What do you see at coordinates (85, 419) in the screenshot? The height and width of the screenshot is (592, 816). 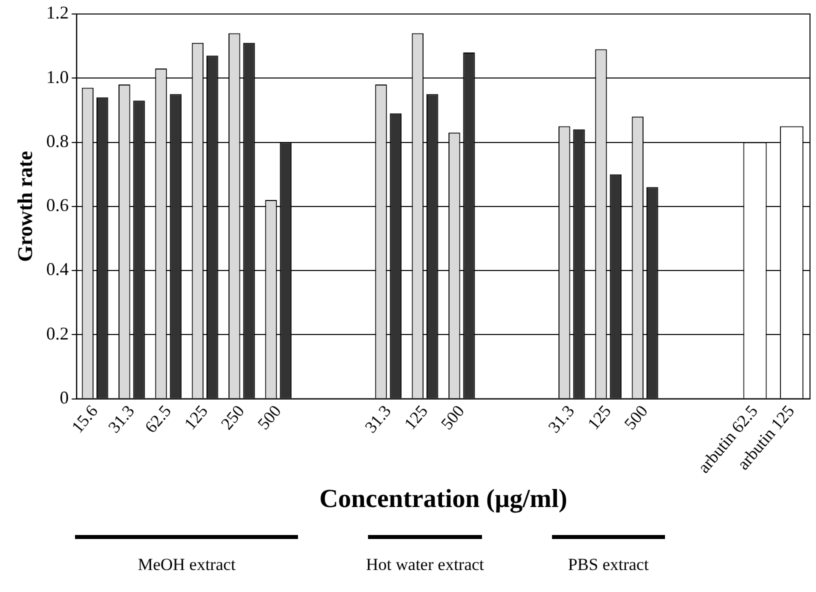 I see `x-tick-label: 15.6` at bounding box center [85, 419].